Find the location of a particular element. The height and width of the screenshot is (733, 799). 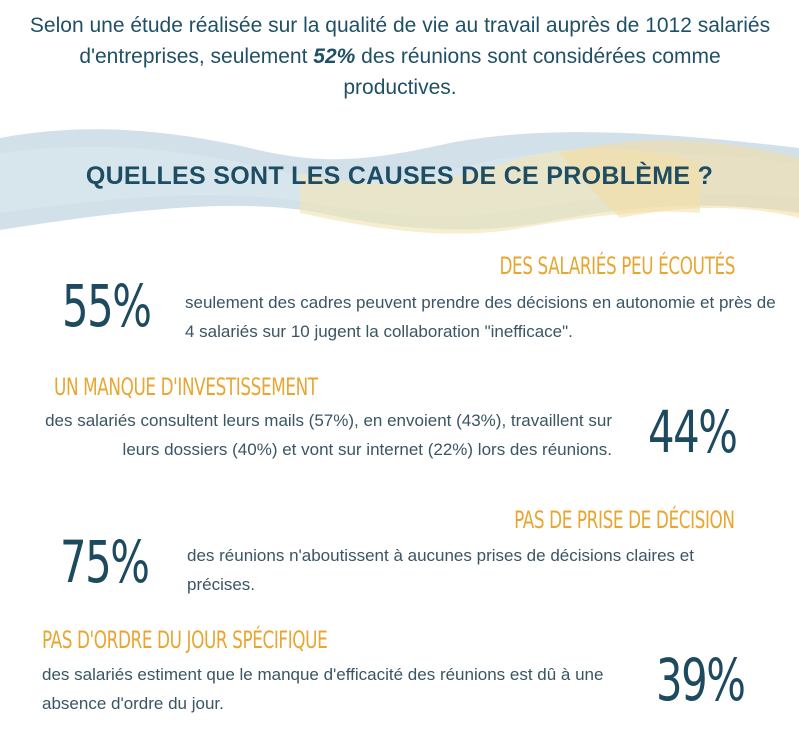

cause-title-1: DES SALARIÉS PEU ÉCOUTÉS is located at coordinates (617, 266).